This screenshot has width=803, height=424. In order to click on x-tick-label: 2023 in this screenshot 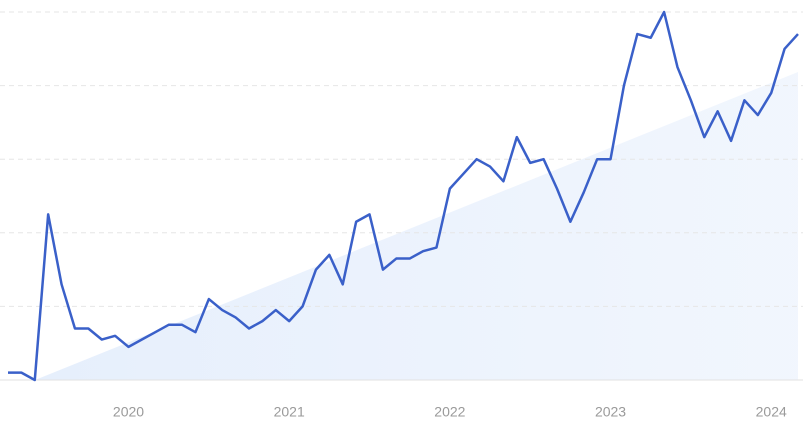, I will do `click(610, 412)`.